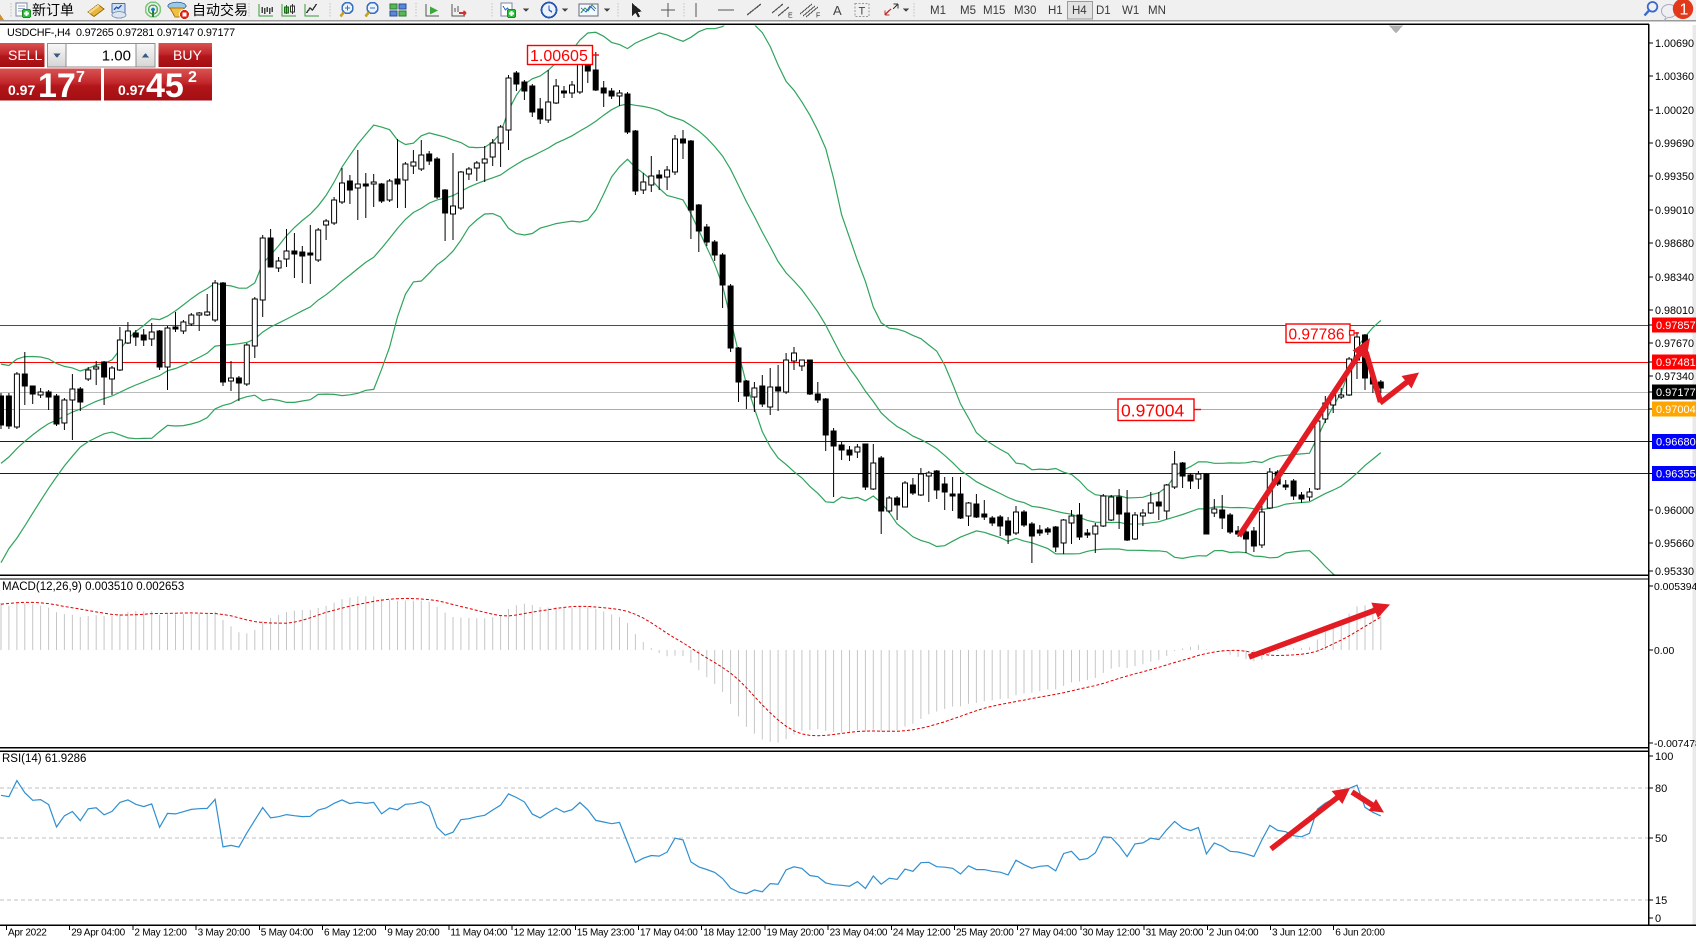  Describe the element at coordinates (559, 56) in the screenshot. I see `svg-text: 1.00605` at that location.